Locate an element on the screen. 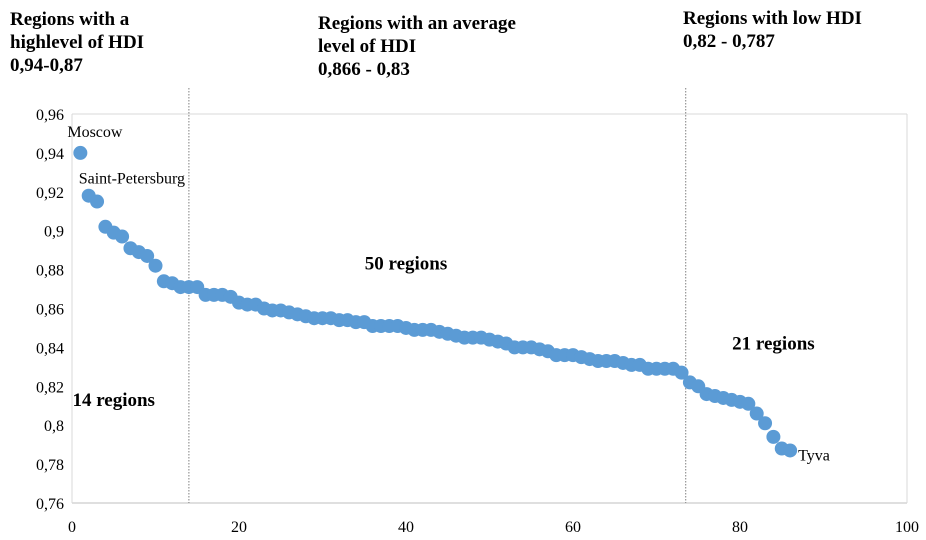  header-high-line1: Regions with a is located at coordinates (70, 19).